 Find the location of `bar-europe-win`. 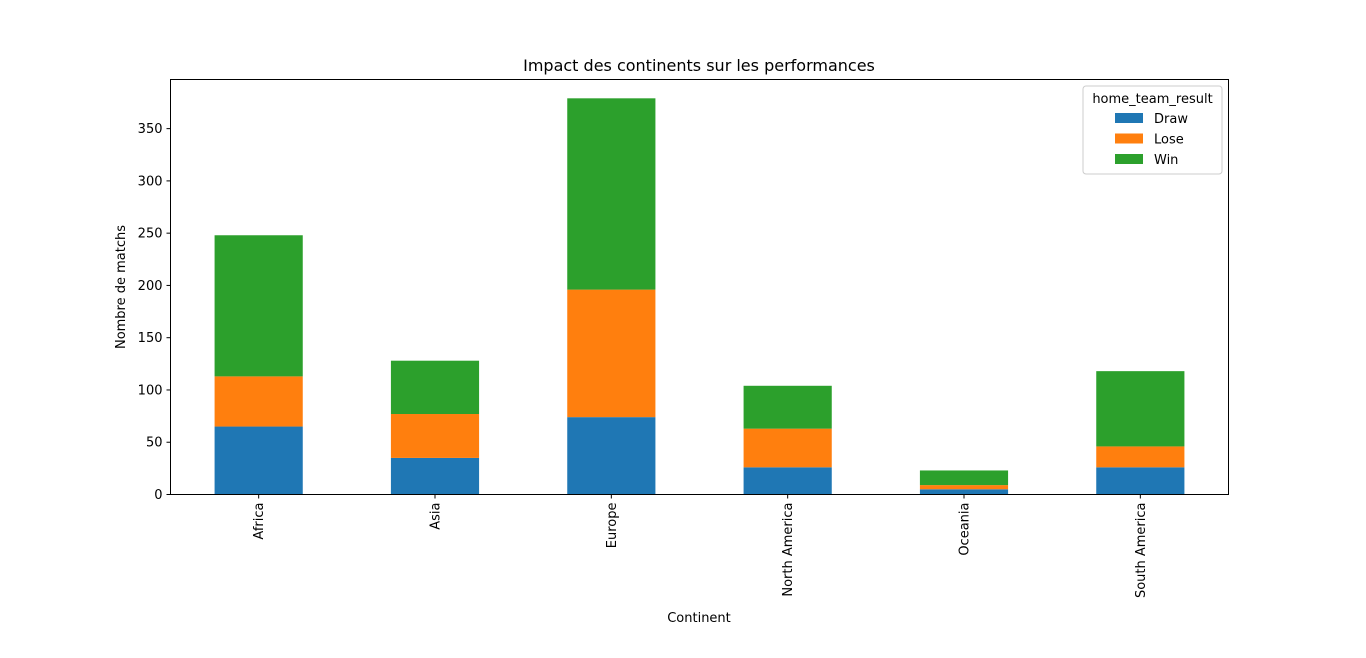

bar-europe-win is located at coordinates (611, 194).